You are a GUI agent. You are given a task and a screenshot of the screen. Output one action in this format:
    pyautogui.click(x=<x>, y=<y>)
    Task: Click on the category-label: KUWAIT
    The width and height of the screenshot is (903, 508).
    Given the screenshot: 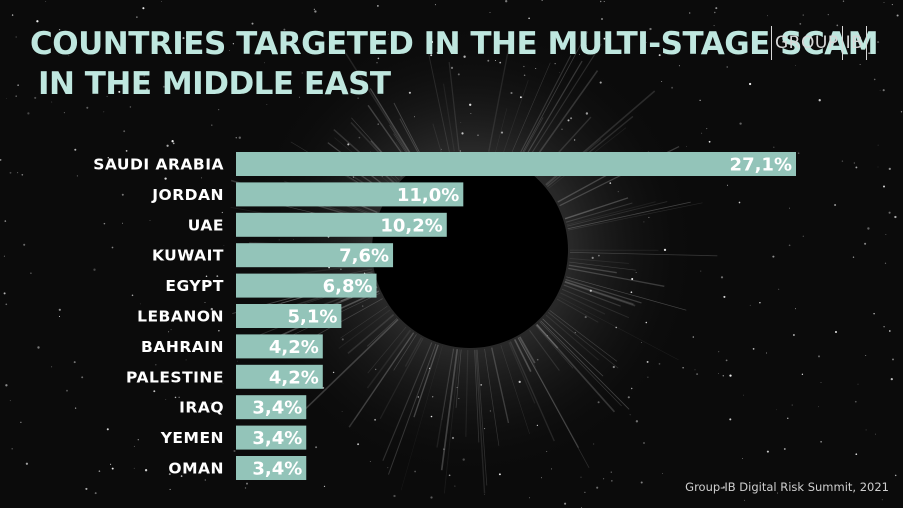 What is the action you would take?
    pyautogui.click(x=188, y=256)
    